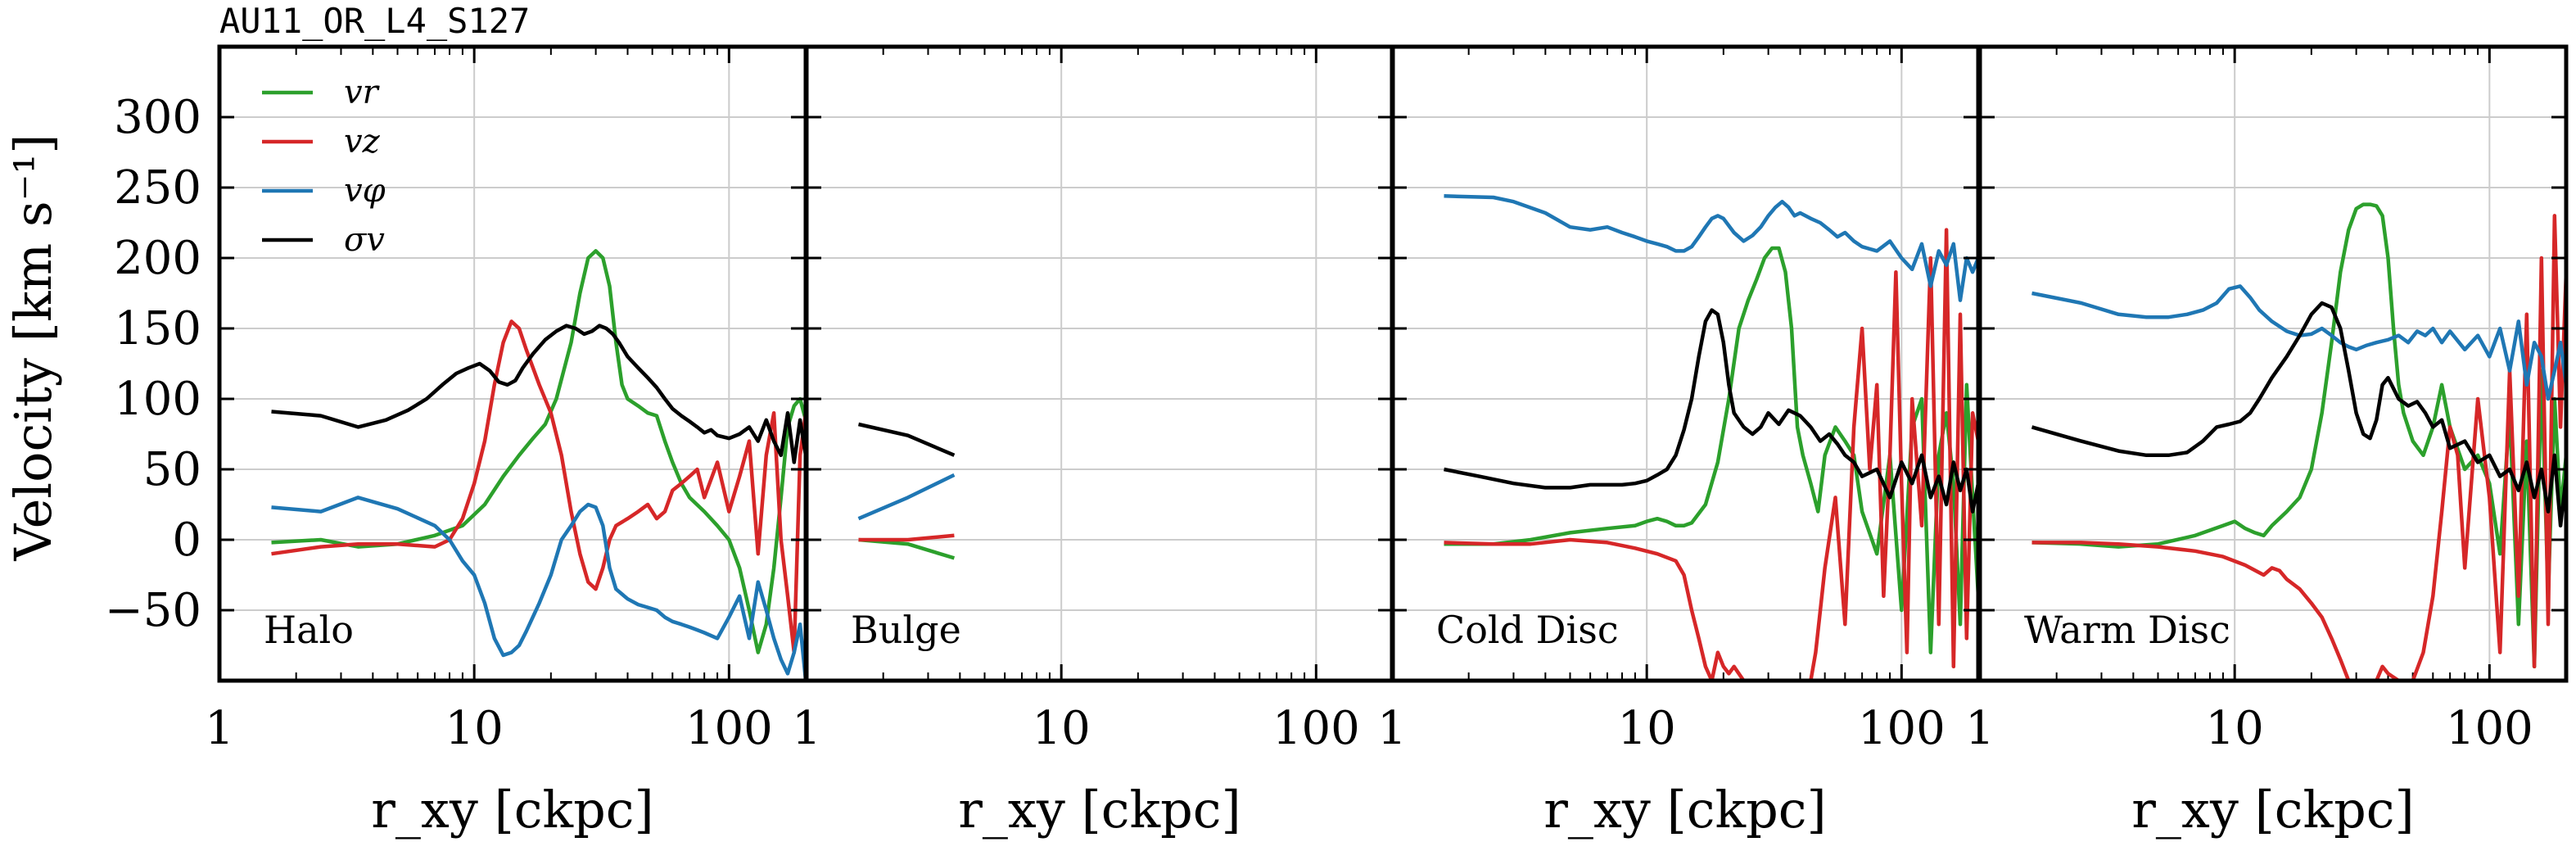 The height and width of the screenshot is (851, 2576). What do you see at coordinates (172, 469) in the screenshot?
I see `y-tick-label: 50` at bounding box center [172, 469].